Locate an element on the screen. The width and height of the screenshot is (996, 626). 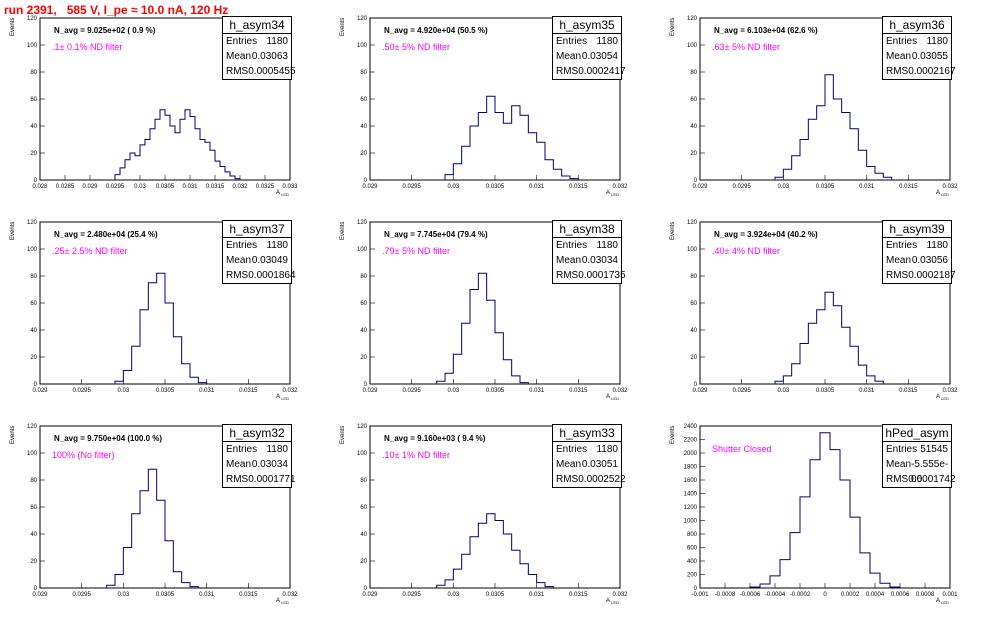
stats-row-mean: Mean 0.03034 is located at coordinates (587, 260).